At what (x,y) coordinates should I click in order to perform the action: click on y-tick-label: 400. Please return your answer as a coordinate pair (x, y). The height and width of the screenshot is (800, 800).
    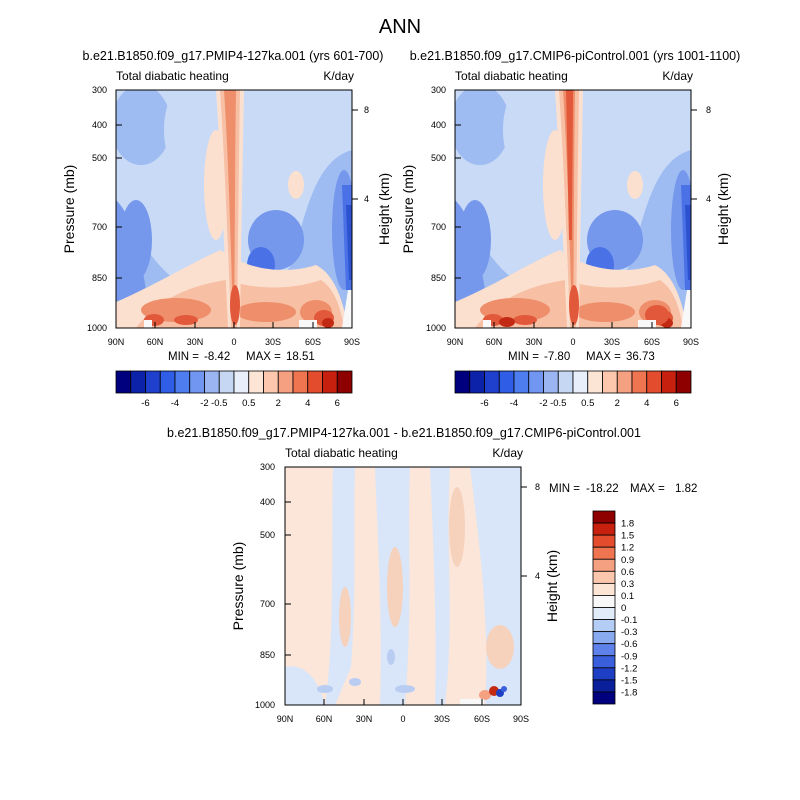
    Looking at the image, I should click on (99, 125).